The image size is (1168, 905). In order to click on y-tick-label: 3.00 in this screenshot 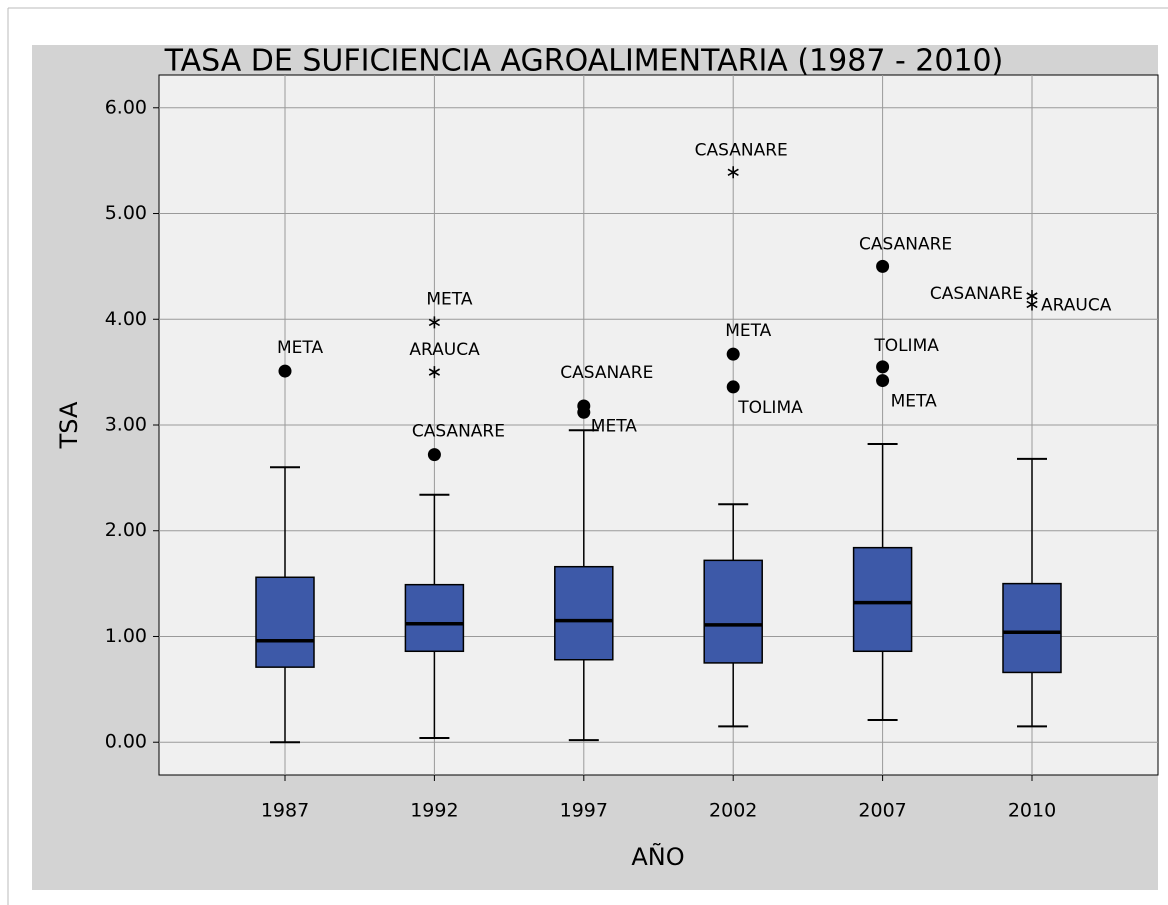, I will do `click(126, 425)`.